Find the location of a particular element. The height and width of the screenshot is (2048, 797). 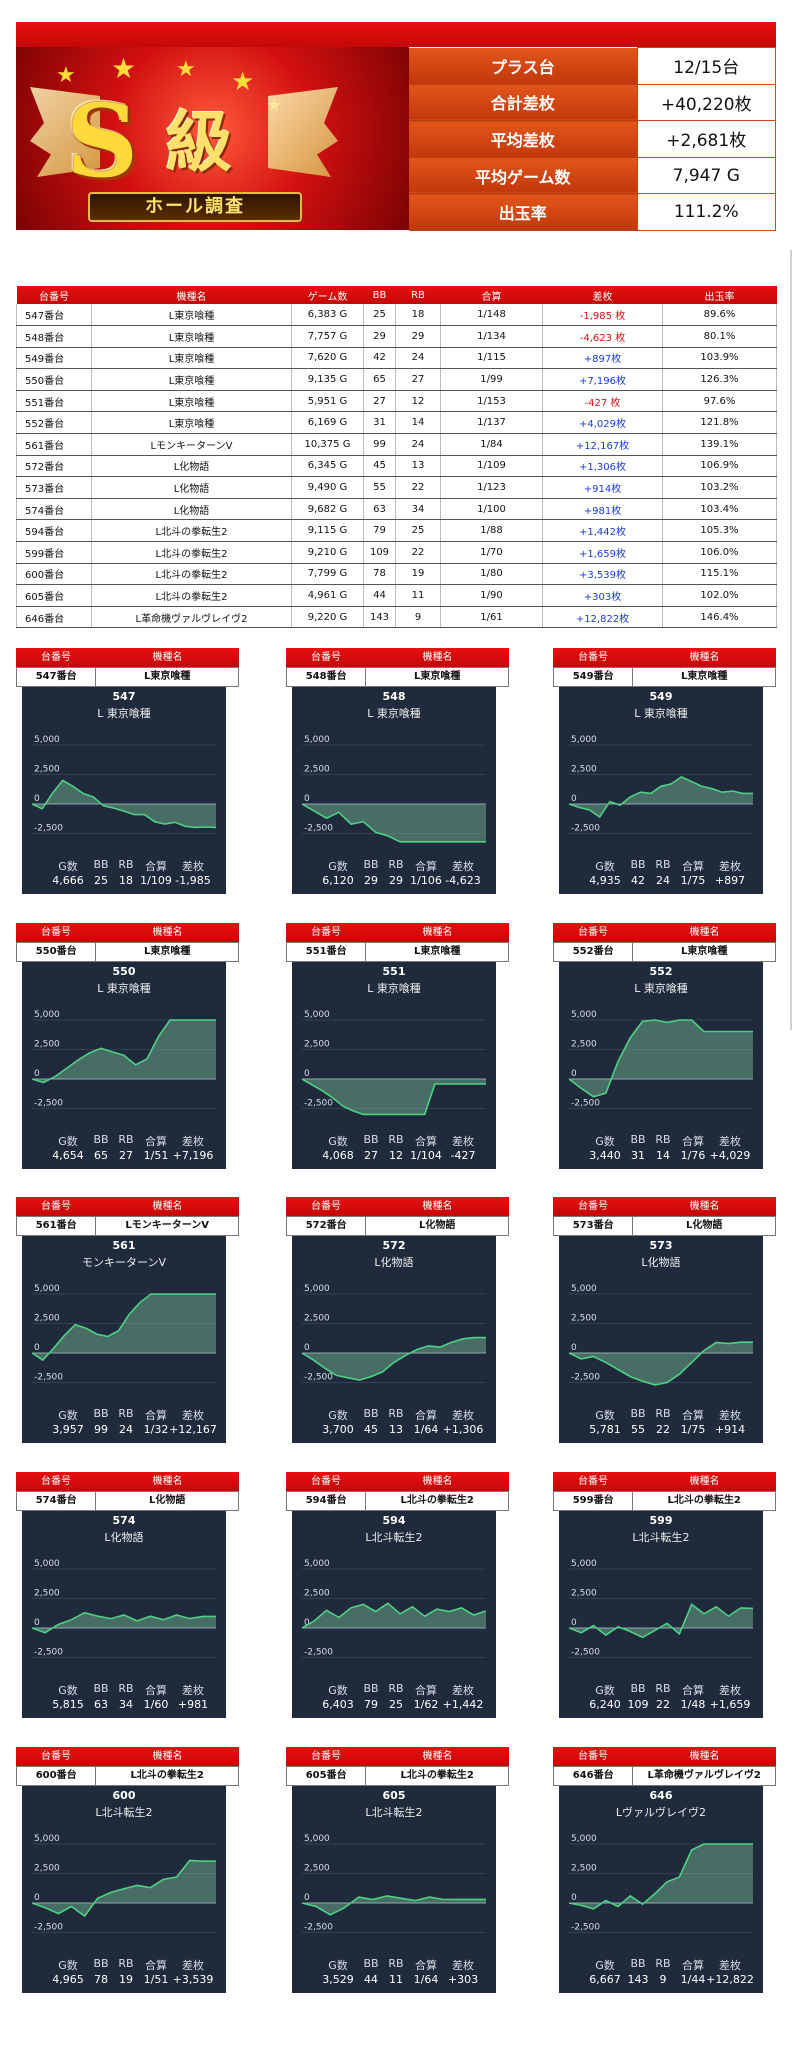

table-cell: 646番台 is located at coordinates (54, 617).